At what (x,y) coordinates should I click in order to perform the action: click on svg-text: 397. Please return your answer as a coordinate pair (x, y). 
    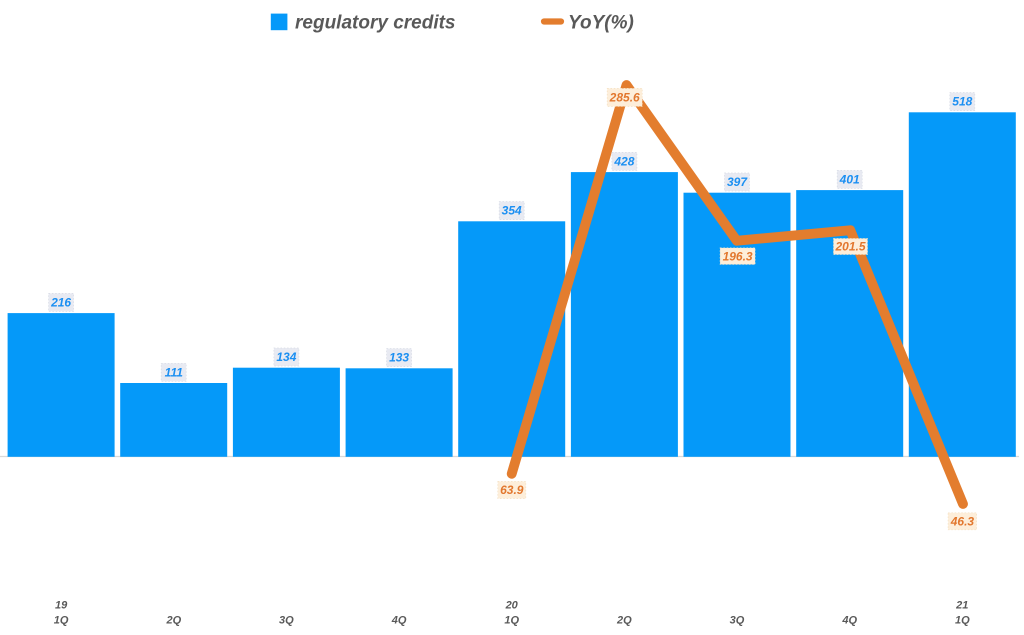
    Looking at the image, I should click on (737, 182).